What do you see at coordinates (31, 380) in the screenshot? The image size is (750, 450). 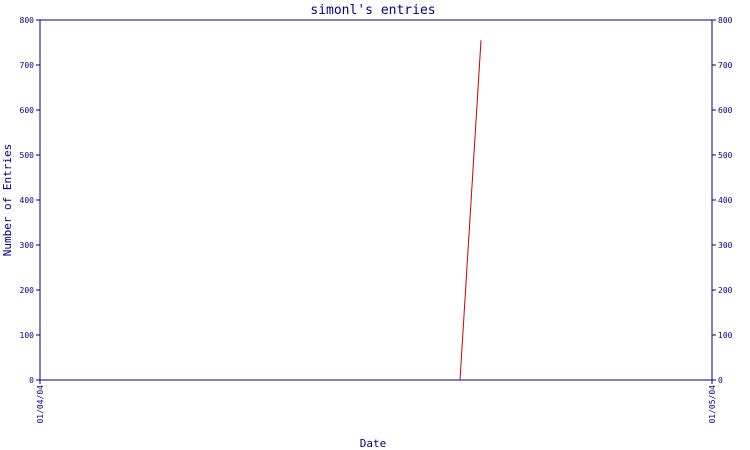 I see `y-tick-label: 0` at bounding box center [31, 380].